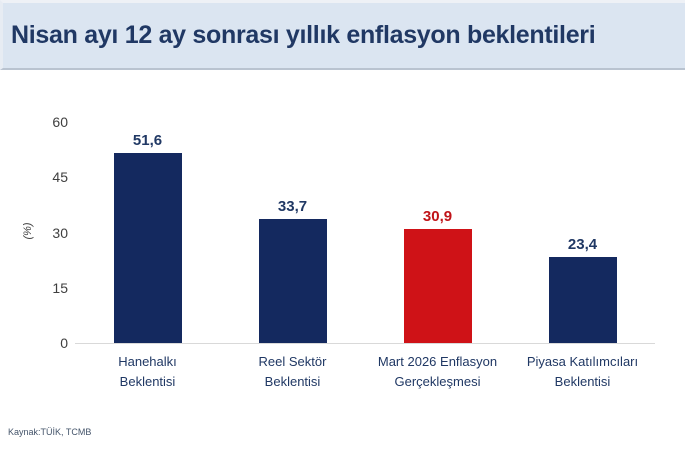 This screenshot has width=685, height=450. Describe the element at coordinates (437, 217) in the screenshot. I see `bar-value-label: 30,9` at that location.